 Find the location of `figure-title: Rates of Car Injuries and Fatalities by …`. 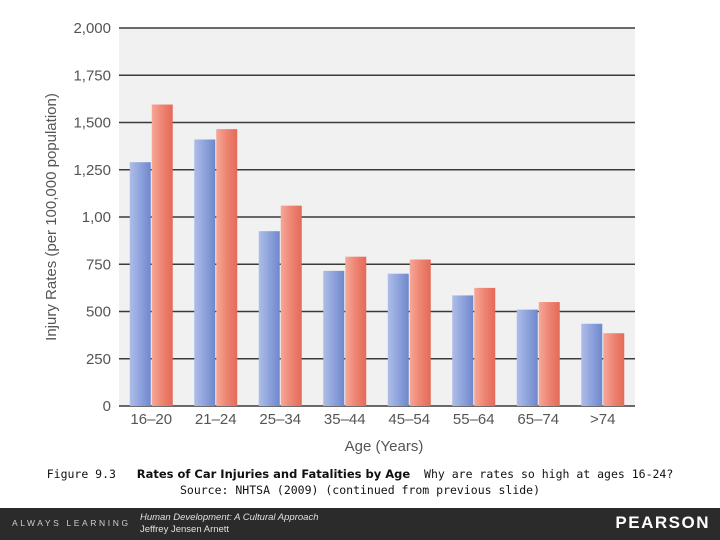

figure-title: Rates of Car Injuries and Fatalities by … is located at coordinates (273, 474).